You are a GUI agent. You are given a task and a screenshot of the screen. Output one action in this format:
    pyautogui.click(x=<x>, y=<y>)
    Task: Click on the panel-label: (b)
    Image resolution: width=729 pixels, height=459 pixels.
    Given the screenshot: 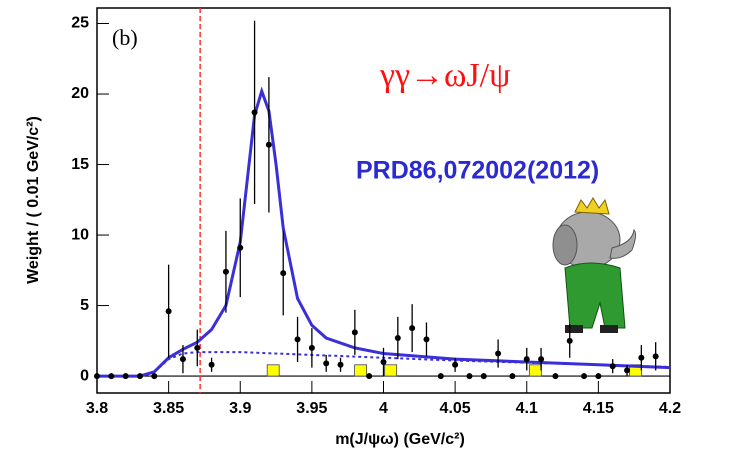 What is the action you would take?
    pyautogui.click(x=125, y=37)
    